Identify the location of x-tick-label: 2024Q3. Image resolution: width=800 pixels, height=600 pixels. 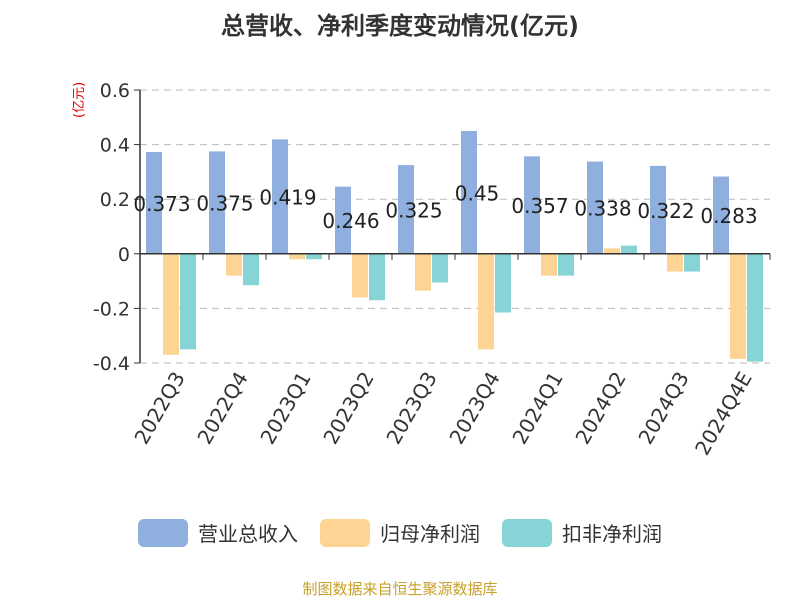
(663, 408).